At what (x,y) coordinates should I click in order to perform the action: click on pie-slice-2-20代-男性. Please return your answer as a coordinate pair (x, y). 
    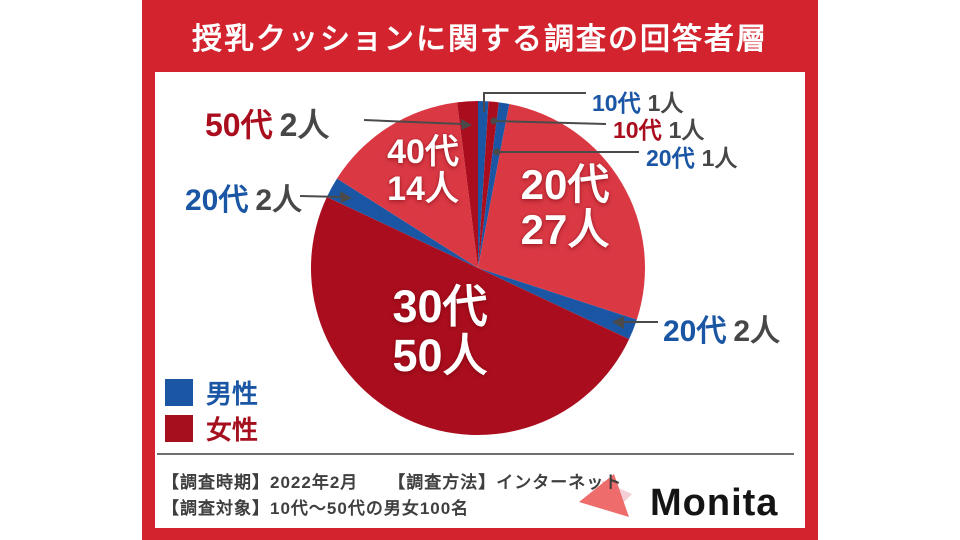
    Looking at the image, I should click on (494, 185).